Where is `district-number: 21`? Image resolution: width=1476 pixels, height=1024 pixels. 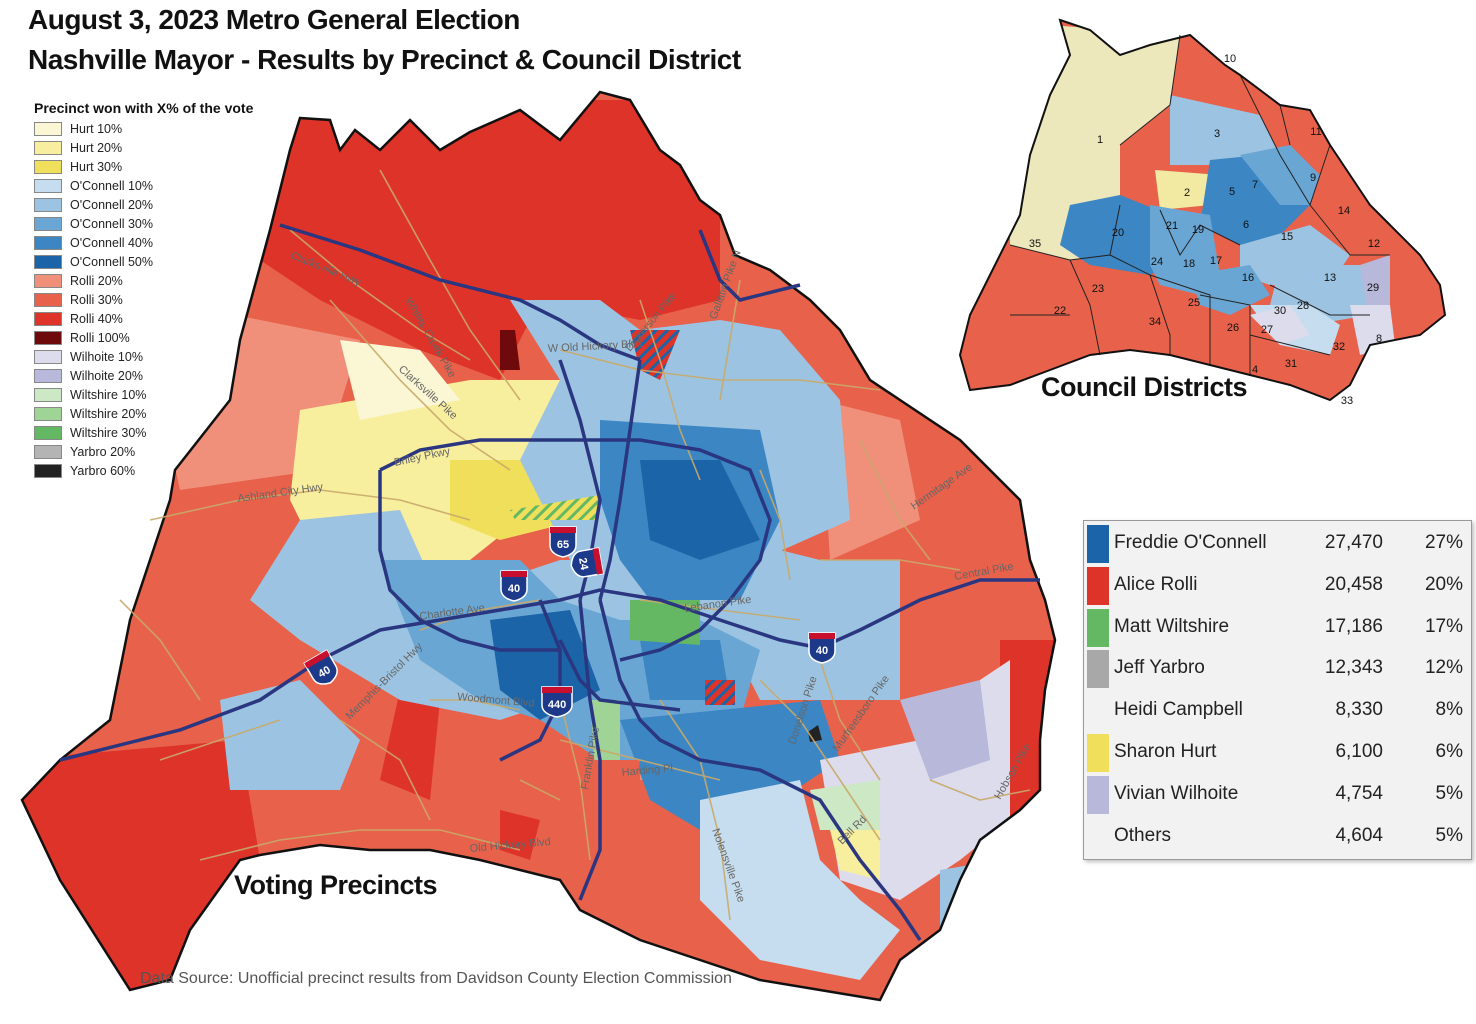
district-number: 21 is located at coordinates (1172, 226).